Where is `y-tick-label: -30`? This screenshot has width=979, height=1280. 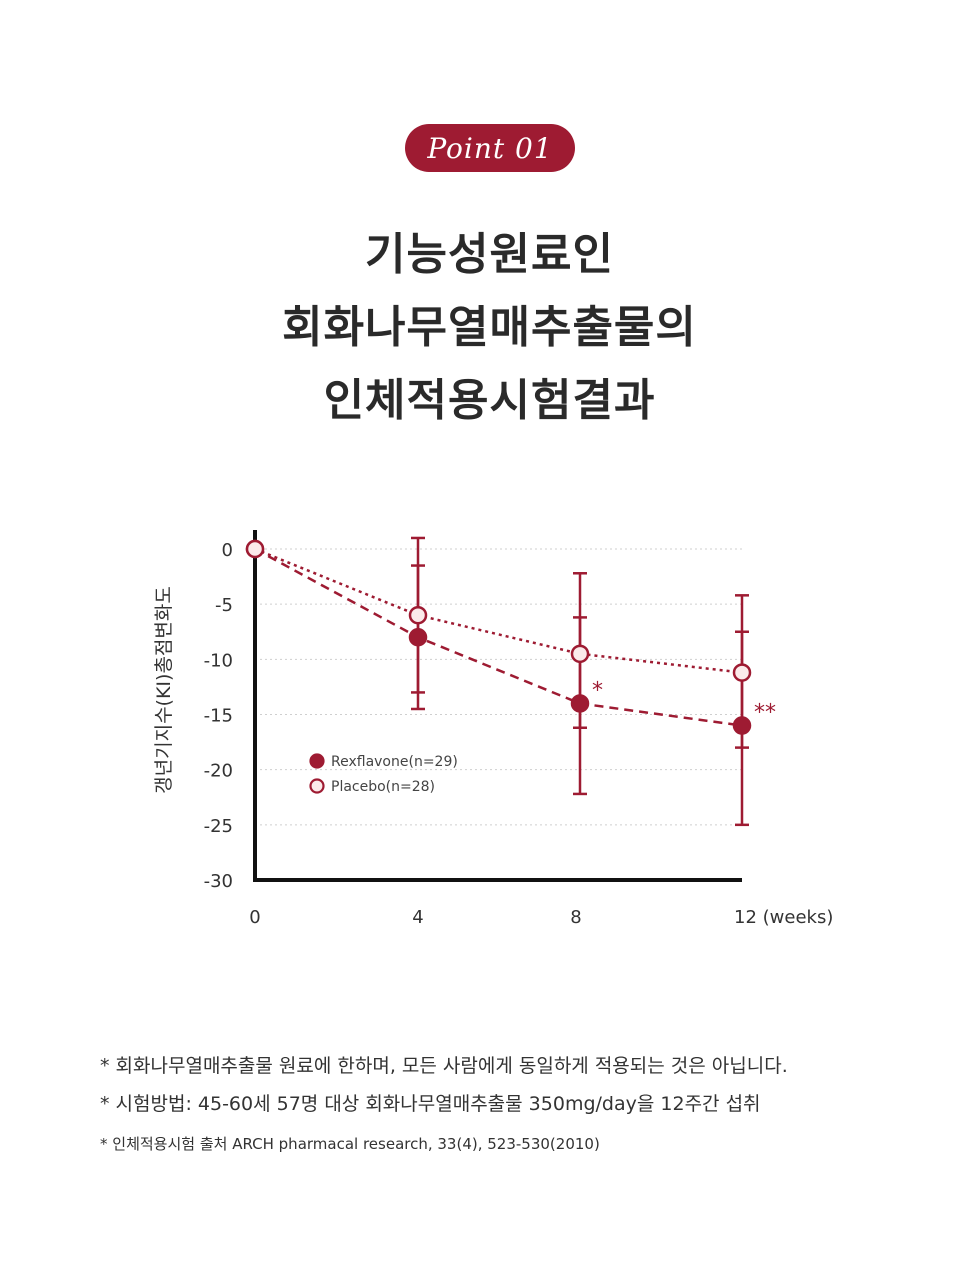 y-tick-label: -30 is located at coordinates (218, 881).